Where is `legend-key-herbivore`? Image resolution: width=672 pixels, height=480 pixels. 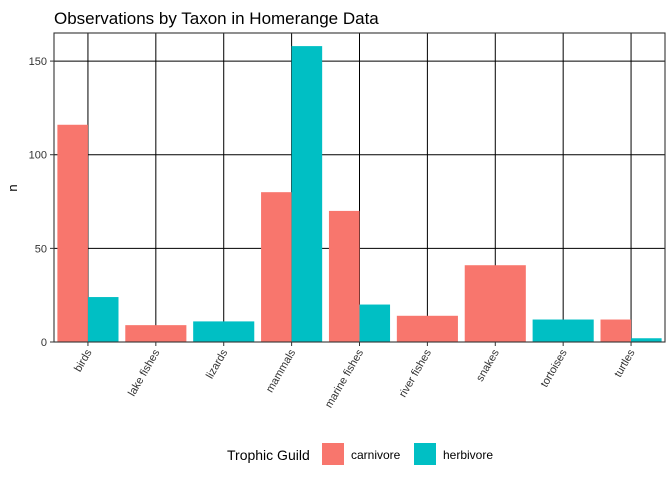 legend-key-herbivore is located at coordinates (425, 454).